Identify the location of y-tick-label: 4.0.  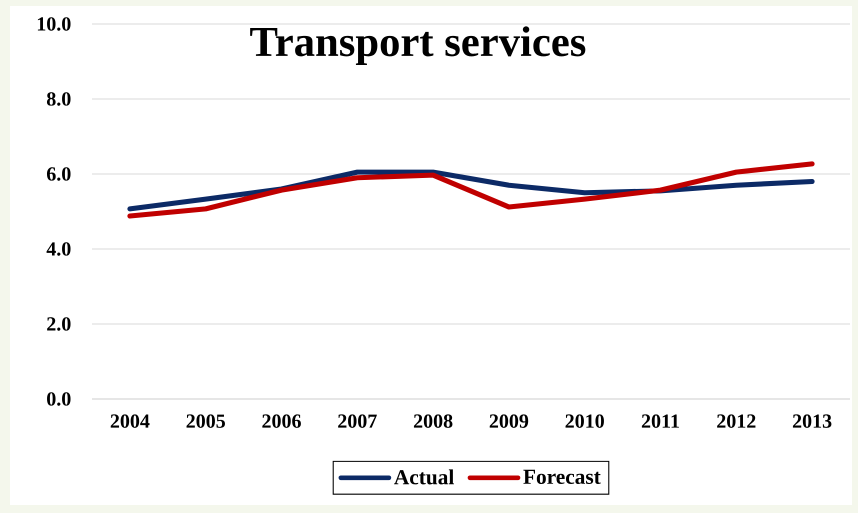
(58, 249).